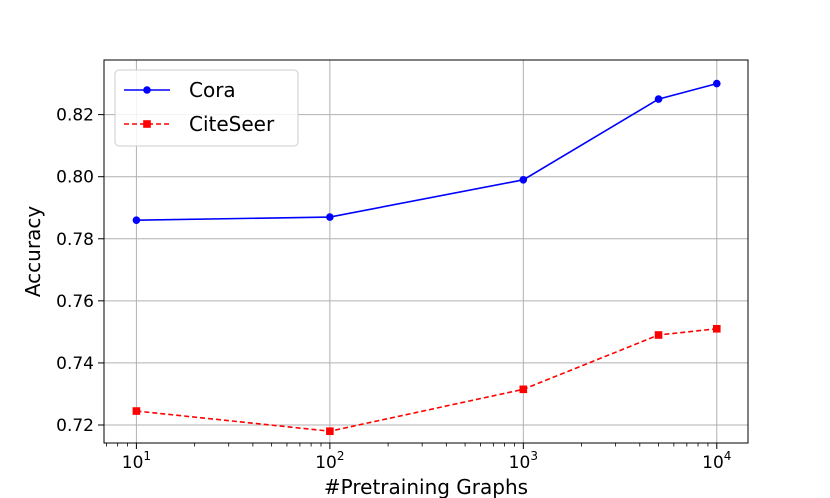 Image resolution: width=830 pixels, height=498 pixels. What do you see at coordinates (33, 251) in the screenshot?
I see `y-axis-title: Accuracy` at bounding box center [33, 251].